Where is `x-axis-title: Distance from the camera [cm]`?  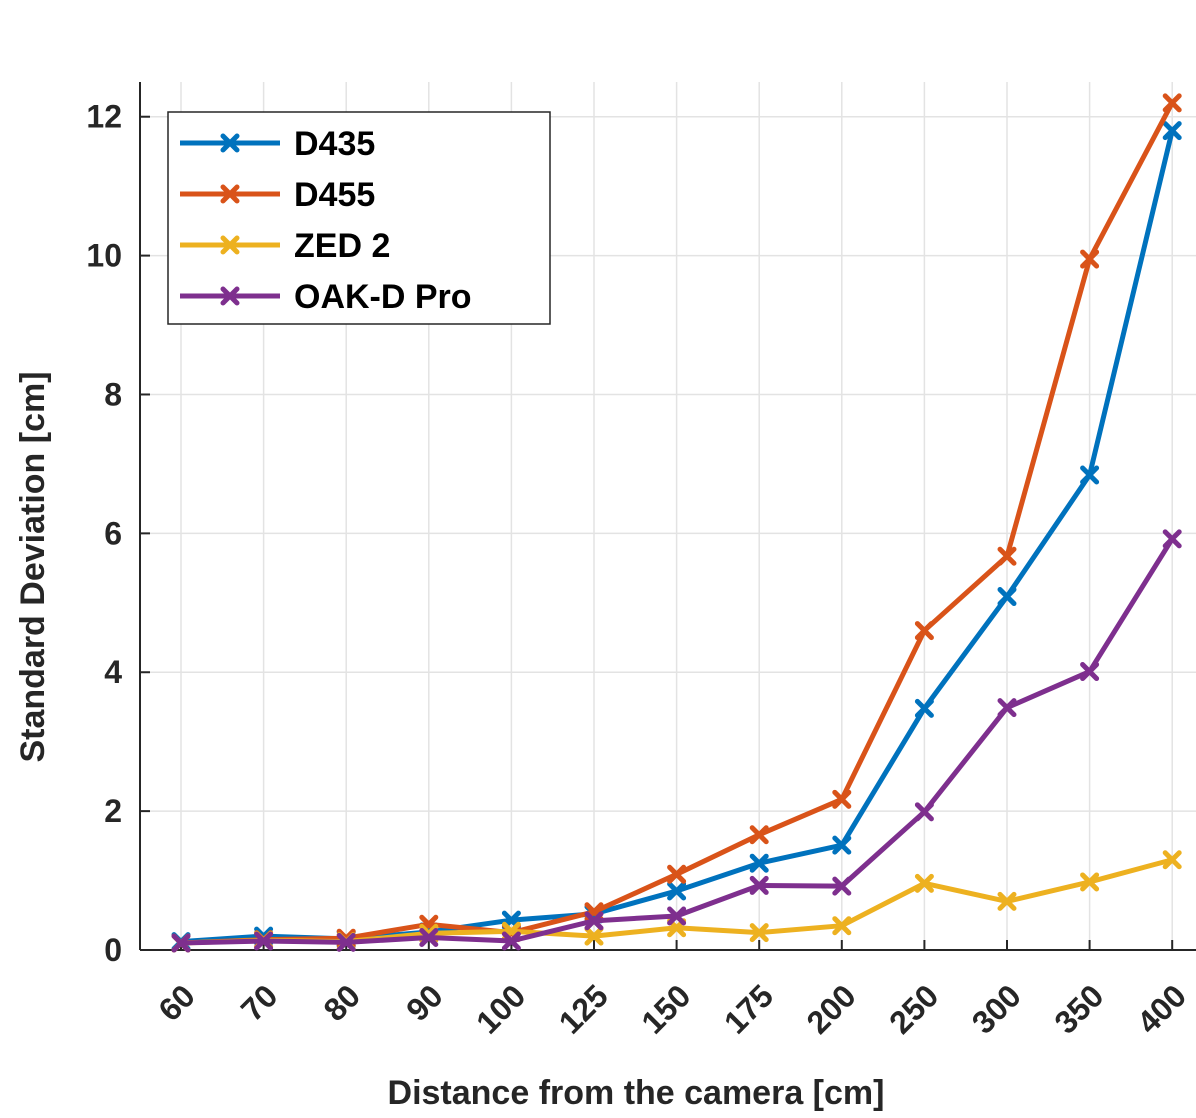 x-axis-title: Distance from the camera [cm] is located at coordinates (636, 1093).